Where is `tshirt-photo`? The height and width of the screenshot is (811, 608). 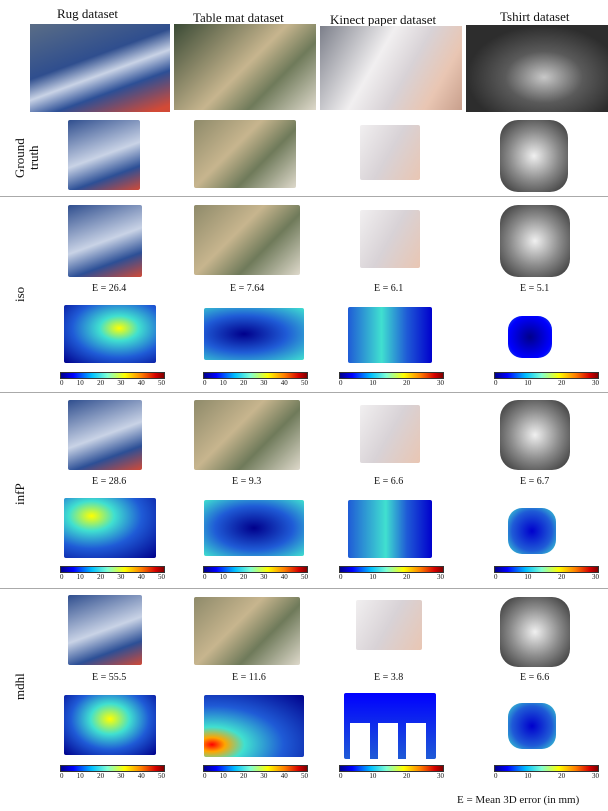
tshirt-photo is located at coordinates (537, 68).